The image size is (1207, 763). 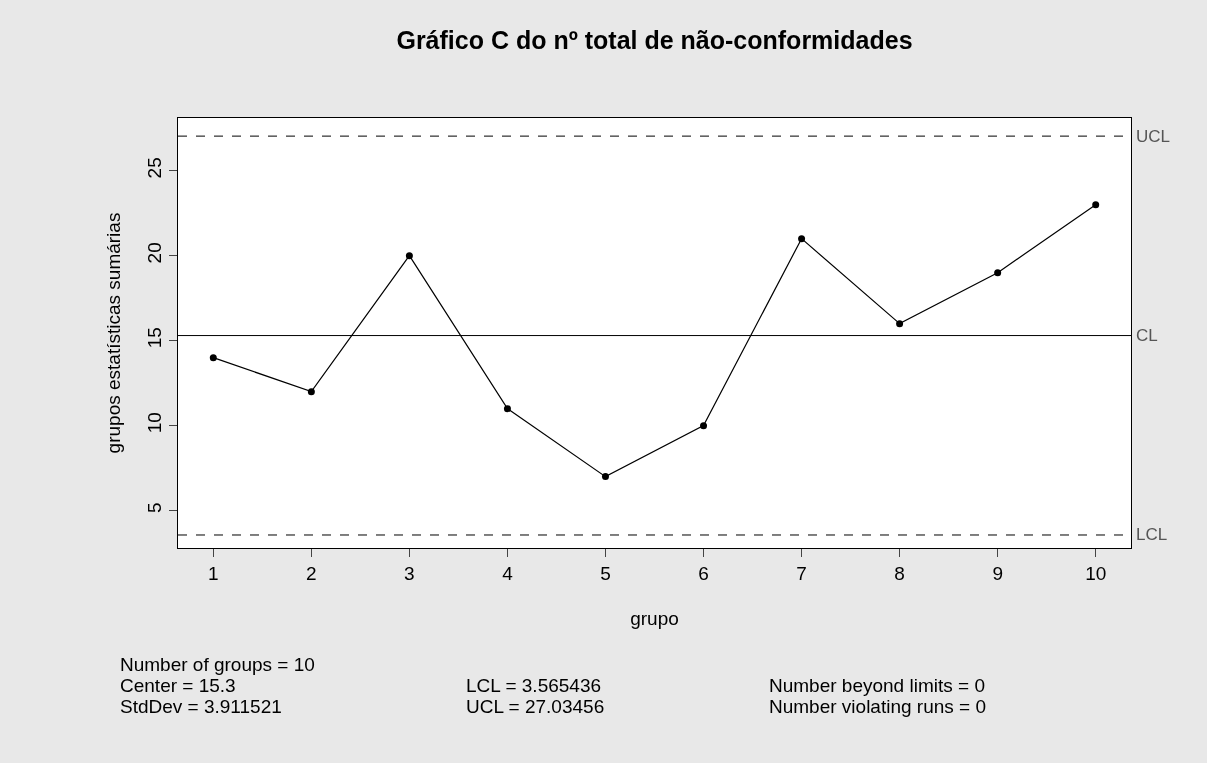 I want to click on text: UCL = 27.03456, so click(x=535, y=706).